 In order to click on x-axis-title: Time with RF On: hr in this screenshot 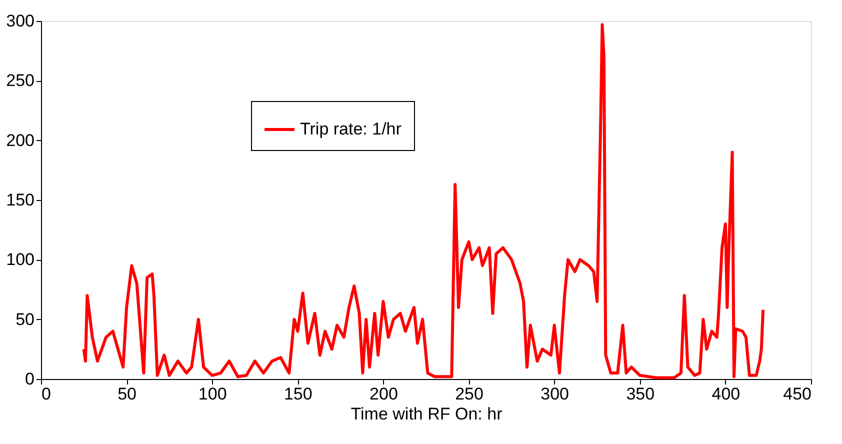, I will do `click(426, 414)`.